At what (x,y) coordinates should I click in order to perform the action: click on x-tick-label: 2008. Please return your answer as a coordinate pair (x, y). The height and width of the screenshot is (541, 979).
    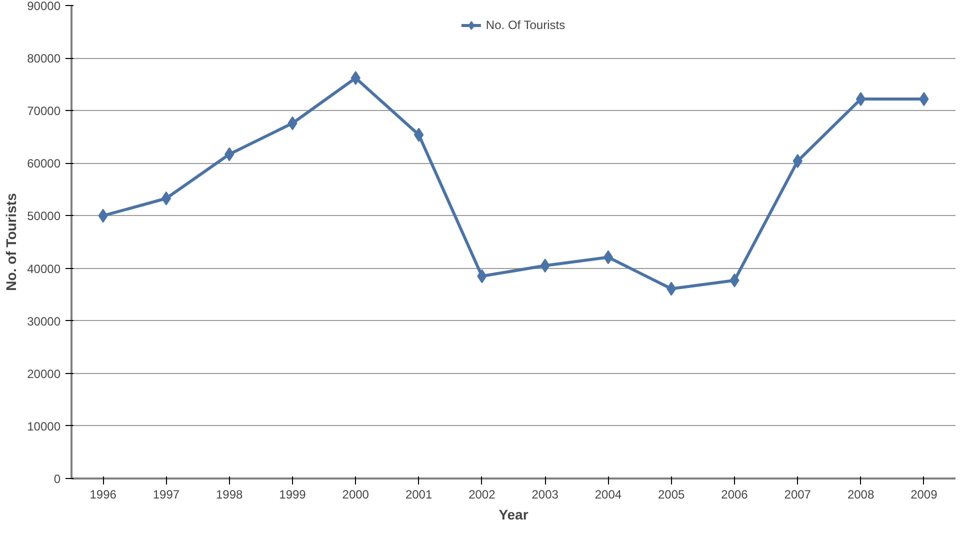
    Looking at the image, I should click on (860, 495).